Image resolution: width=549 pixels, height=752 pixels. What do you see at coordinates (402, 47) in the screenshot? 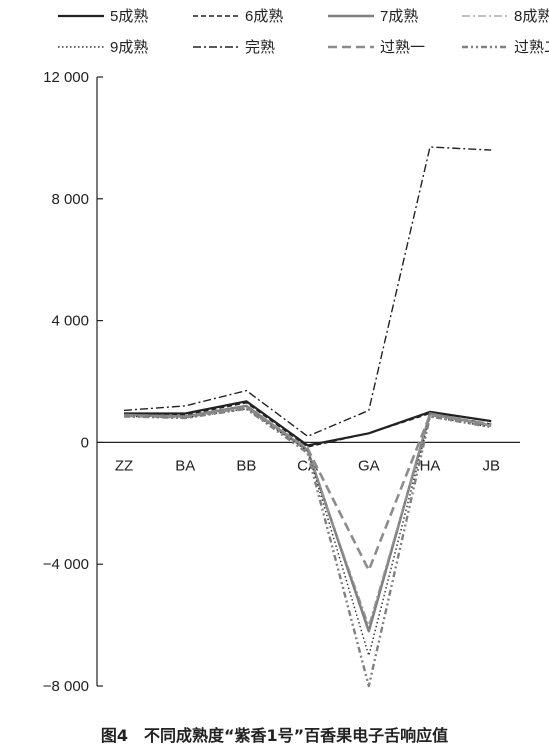
I see `legend-label: 过熟一` at bounding box center [402, 47].